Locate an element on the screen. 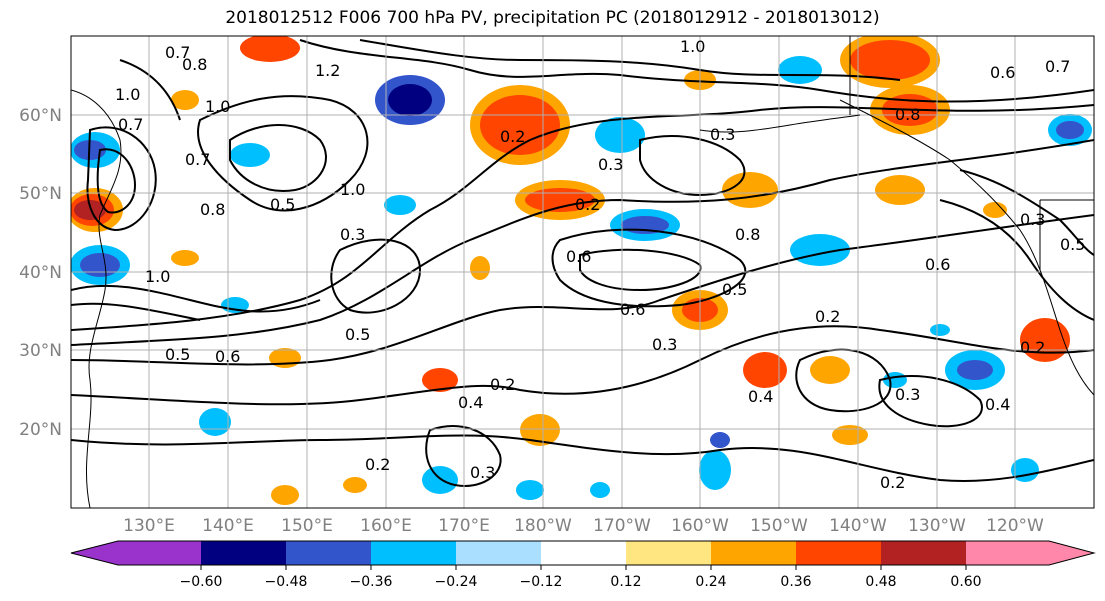  lon-label: 130°W is located at coordinates (937, 526).